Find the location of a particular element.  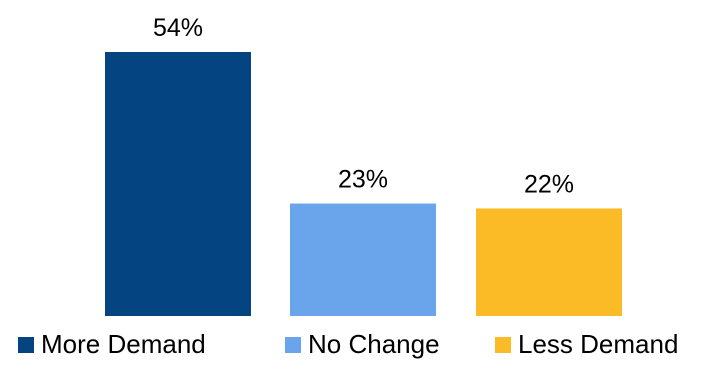

legend-item-no-change: No Change is located at coordinates (362, 344).